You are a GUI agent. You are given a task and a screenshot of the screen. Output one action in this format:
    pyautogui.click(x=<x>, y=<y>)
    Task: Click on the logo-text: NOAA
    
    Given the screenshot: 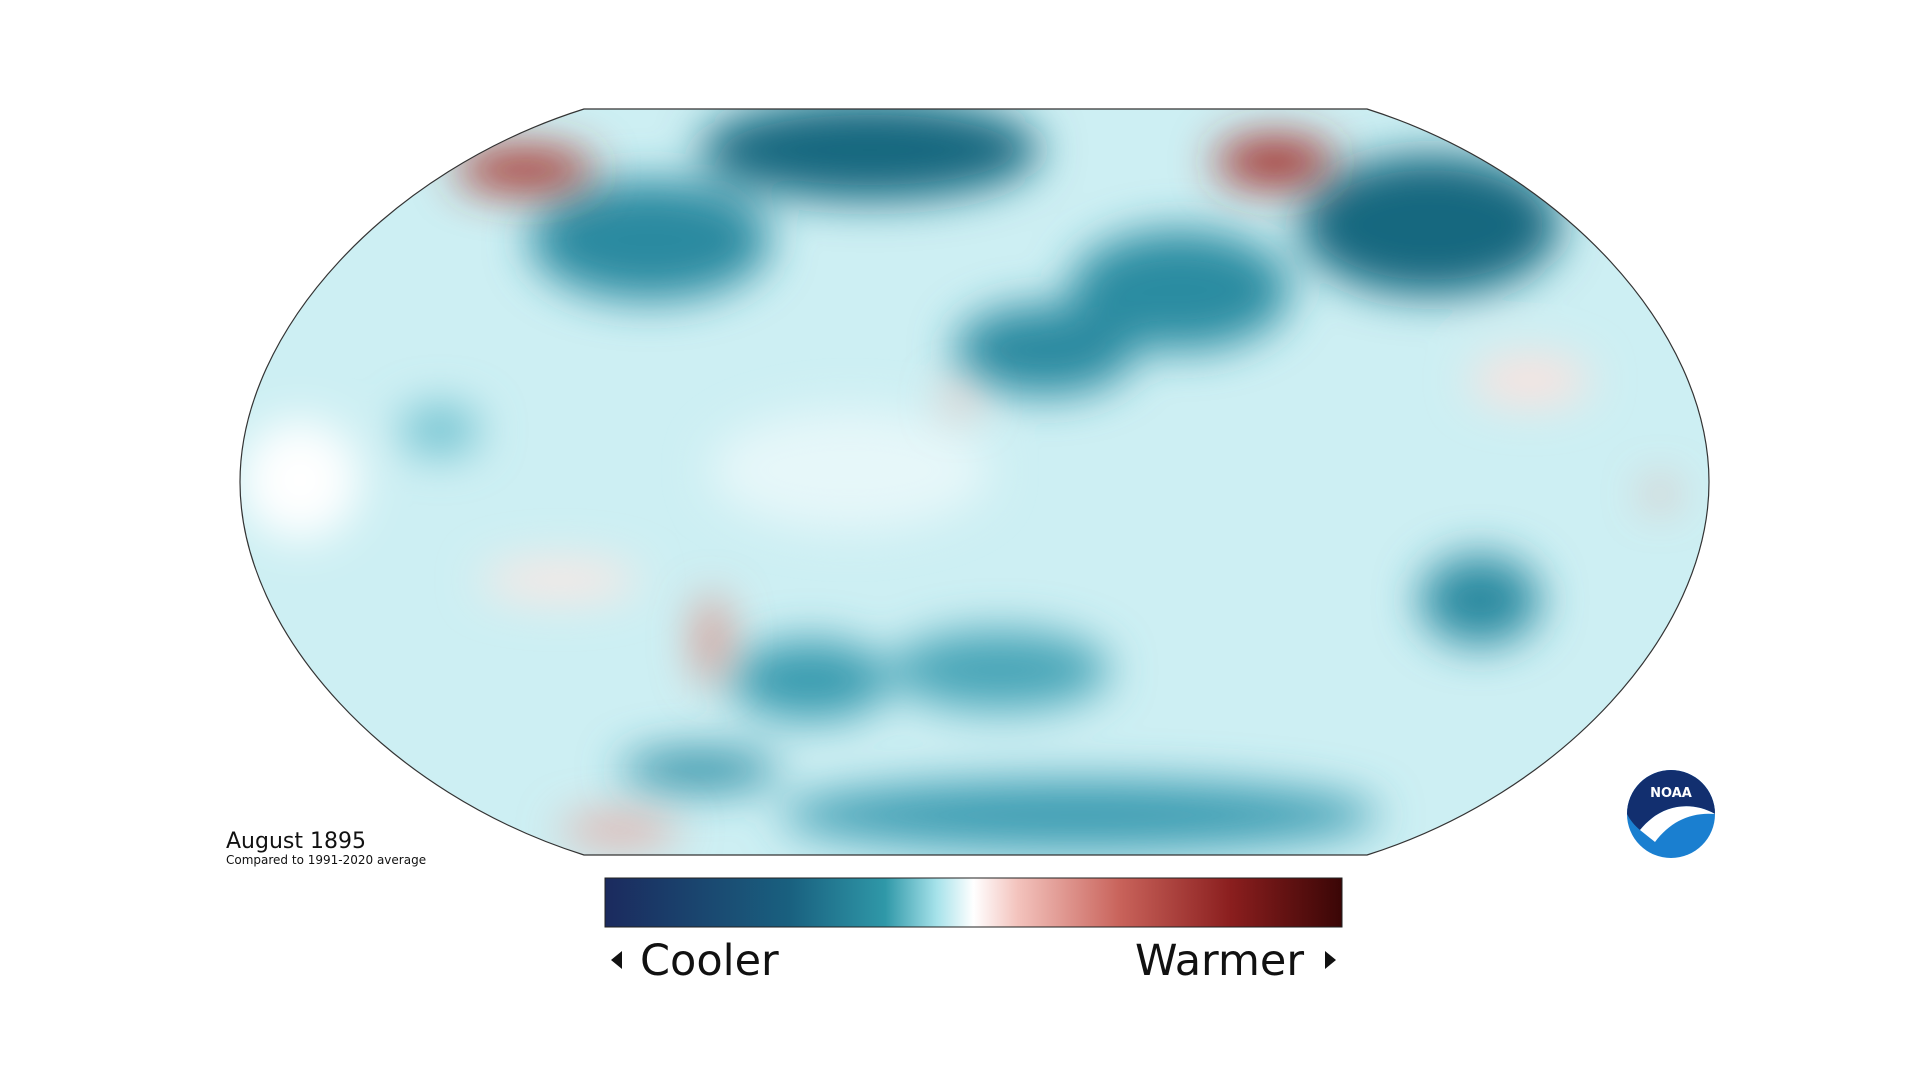 What is the action you would take?
    pyautogui.click(x=1671, y=793)
    